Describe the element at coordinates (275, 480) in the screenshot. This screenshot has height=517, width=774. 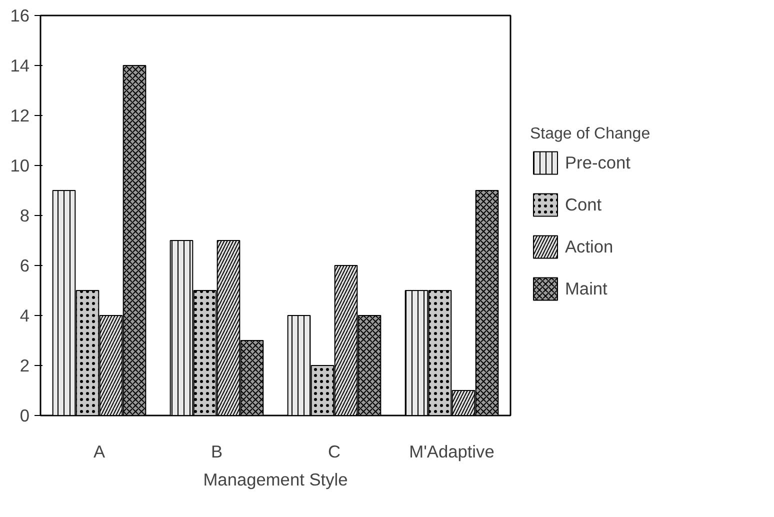
I see `x-axis-title: Management Style` at that location.